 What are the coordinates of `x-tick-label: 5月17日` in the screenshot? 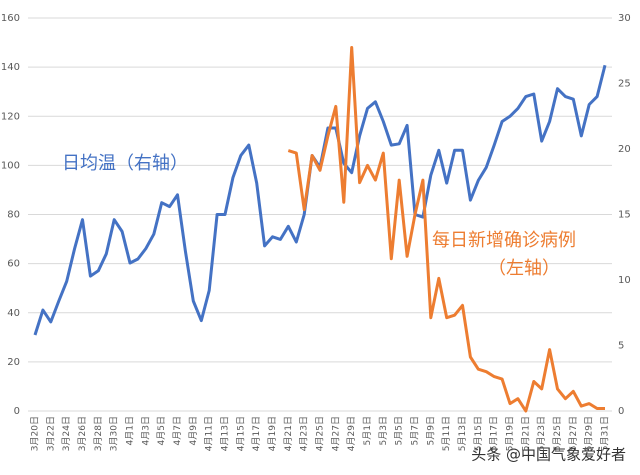 It's located at (494, 433).